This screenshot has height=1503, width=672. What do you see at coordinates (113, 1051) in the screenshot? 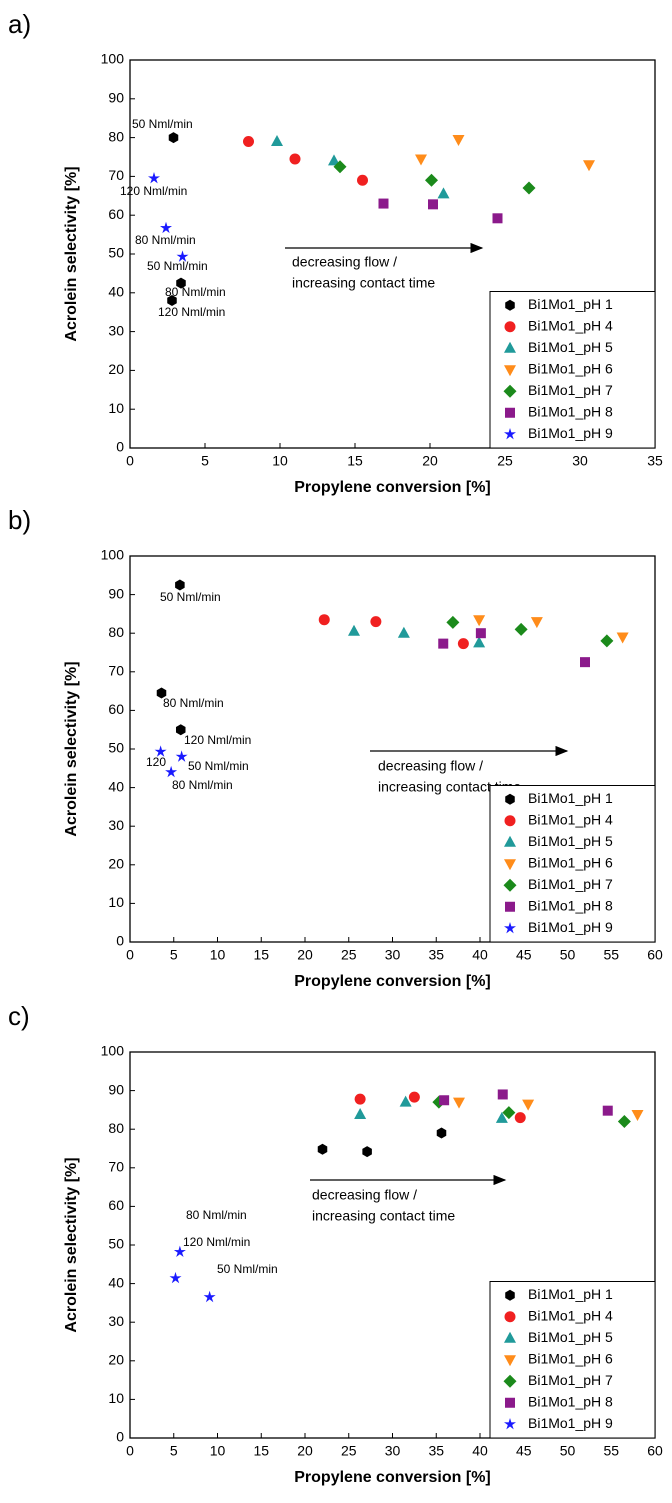
I see `y-tick-label: 100` at bounding box center [113, 1051].